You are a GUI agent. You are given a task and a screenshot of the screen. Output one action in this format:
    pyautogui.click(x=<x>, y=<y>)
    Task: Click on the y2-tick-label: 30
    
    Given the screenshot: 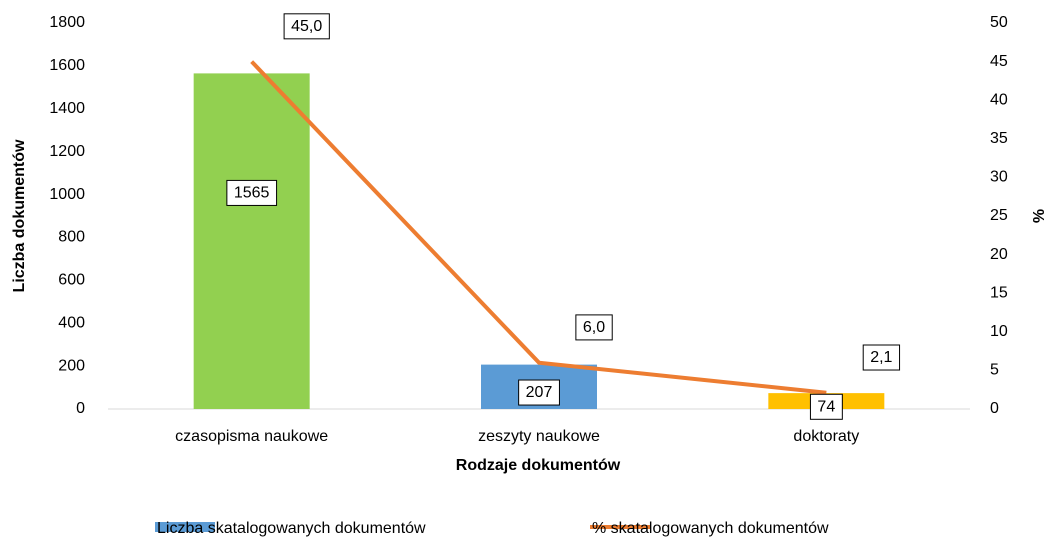 What is the action you would take?
    pyautogui.click(x=999, y=177)
    